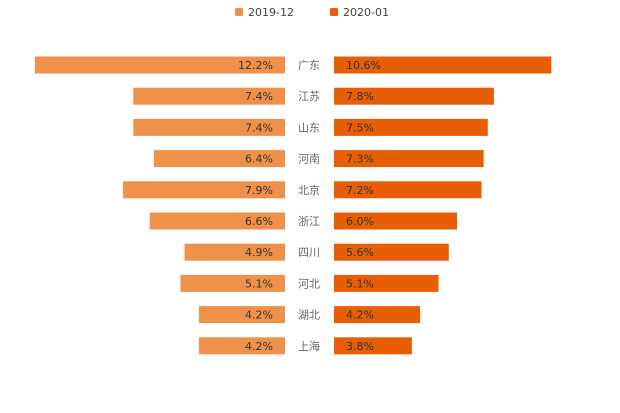 This screenshot has width=620, height=413. Describe the element at coordinates (259, 346) in the screenshot. I see `value-label-2019-12-10: 4.2%` at that location.